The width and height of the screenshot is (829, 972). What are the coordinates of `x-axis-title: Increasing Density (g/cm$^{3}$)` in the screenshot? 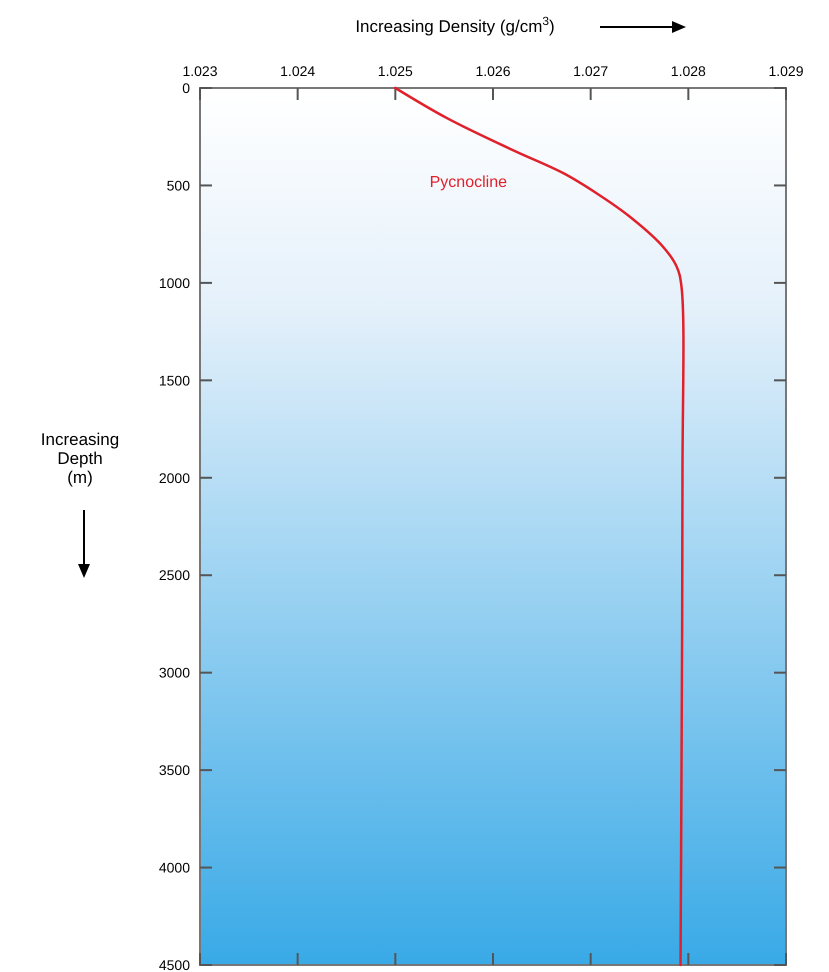 It's located at (455, 25).